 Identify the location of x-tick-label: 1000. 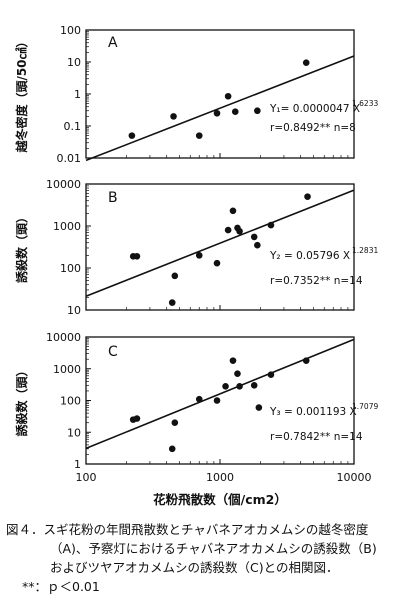
(220, 477).